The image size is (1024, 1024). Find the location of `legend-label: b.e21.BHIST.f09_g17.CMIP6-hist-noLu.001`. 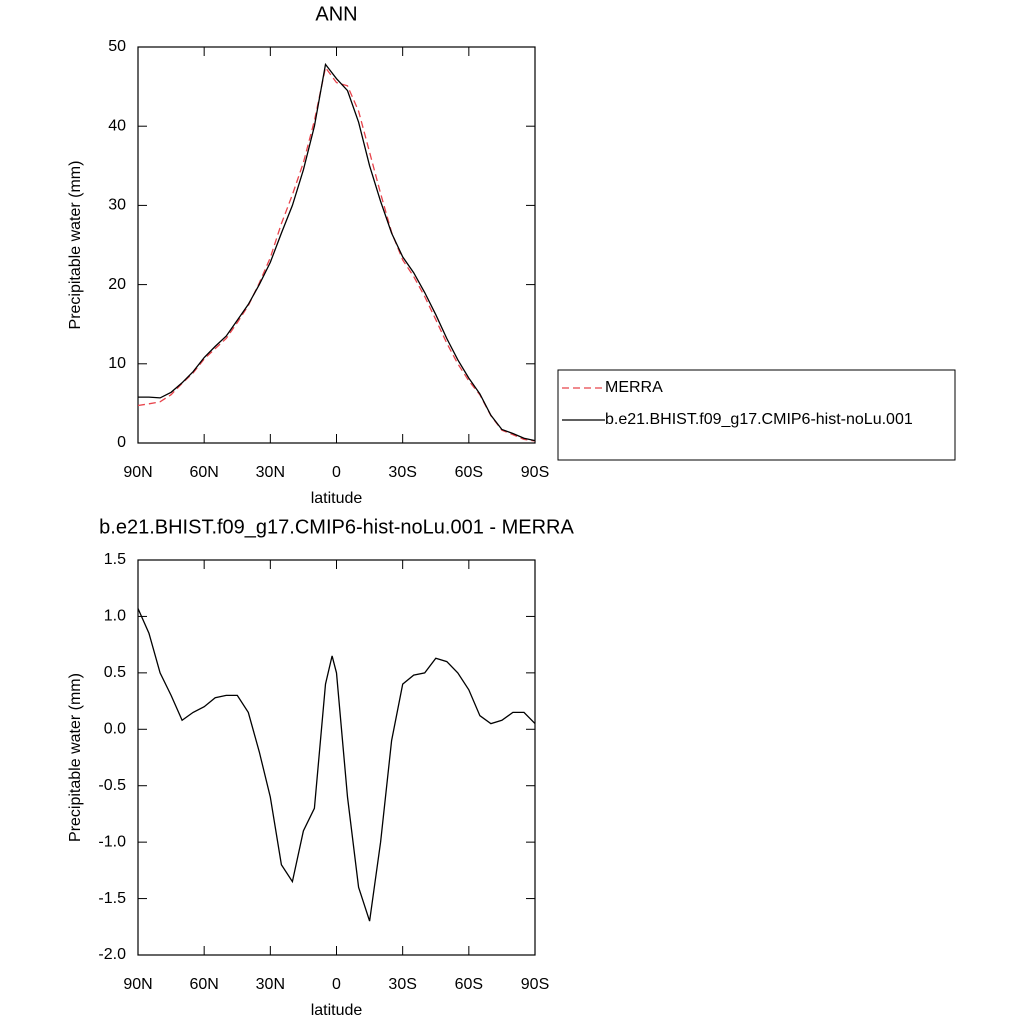

legend-label: b.e21.BHIST.f09_g17.CMIP6-hist-noLu.001 is located at coordinates (759, 419).